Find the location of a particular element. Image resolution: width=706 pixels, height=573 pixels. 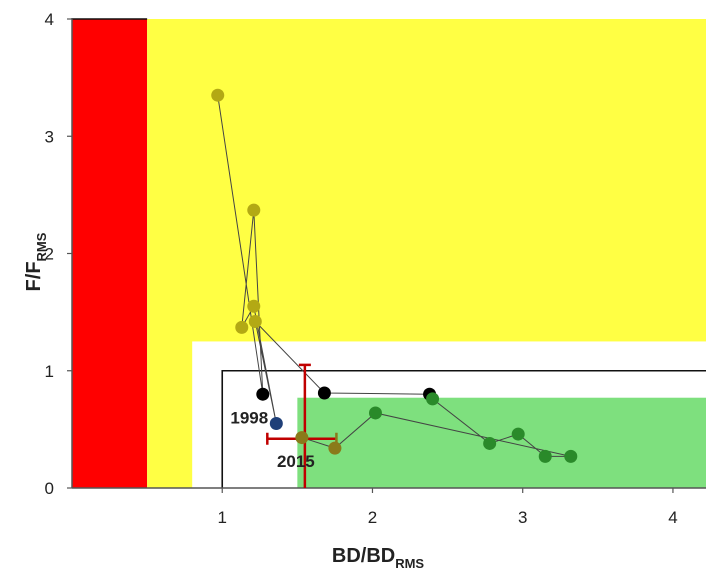

y-tick-label: 2 is located at coordinates (49, 254).